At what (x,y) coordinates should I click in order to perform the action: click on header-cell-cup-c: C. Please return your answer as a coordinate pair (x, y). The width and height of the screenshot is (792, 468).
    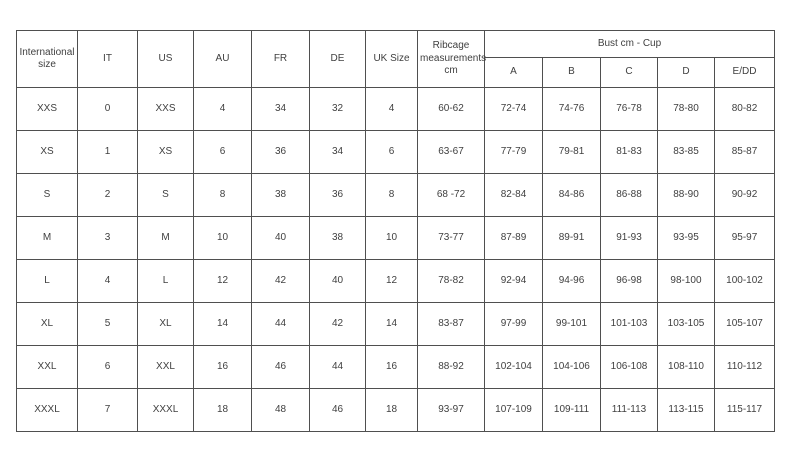
    Looking at the image, I should click on (629, 72).